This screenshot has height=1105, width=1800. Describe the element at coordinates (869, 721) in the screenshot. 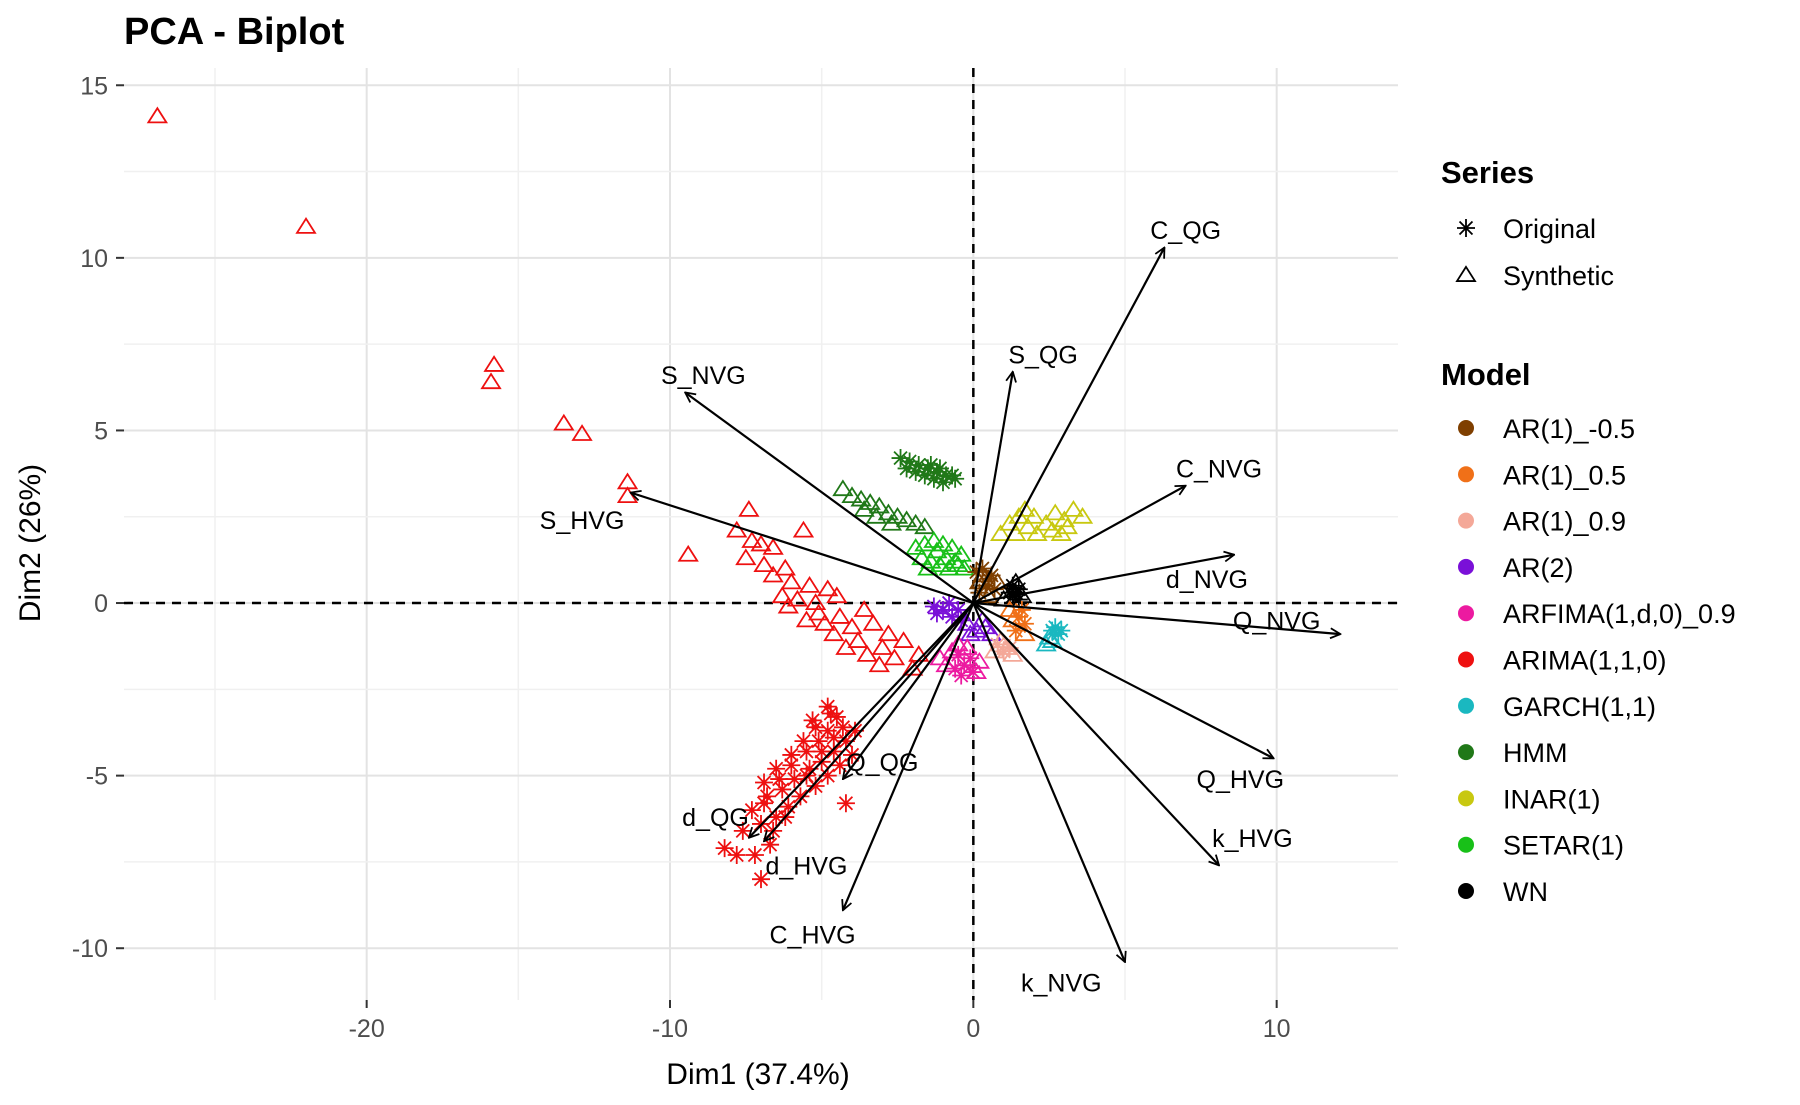

I see `vector-arrow-d_HVG` at that location.